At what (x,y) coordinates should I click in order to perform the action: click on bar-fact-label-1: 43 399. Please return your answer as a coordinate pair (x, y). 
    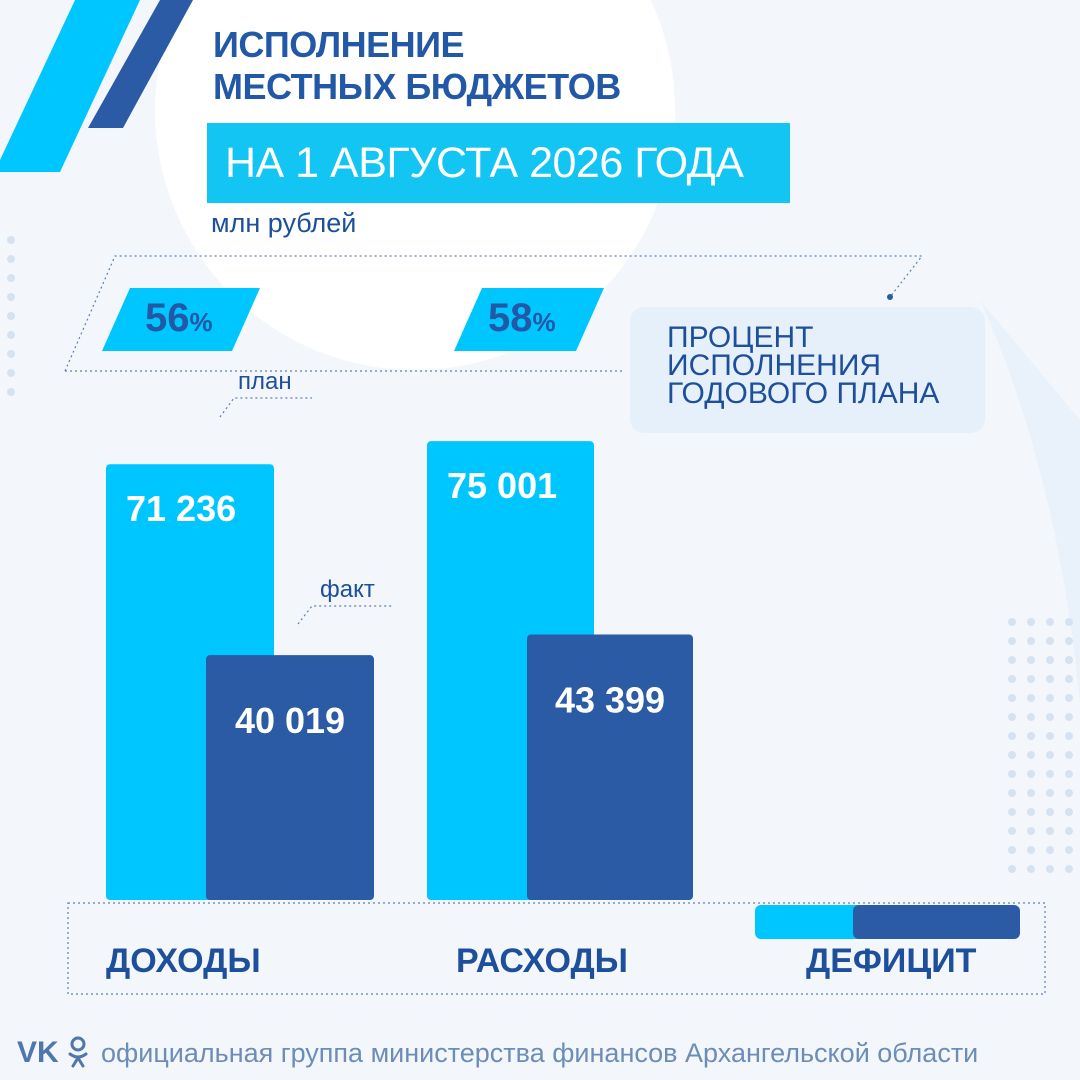
    Looking at the image, I should click on (610, 700).